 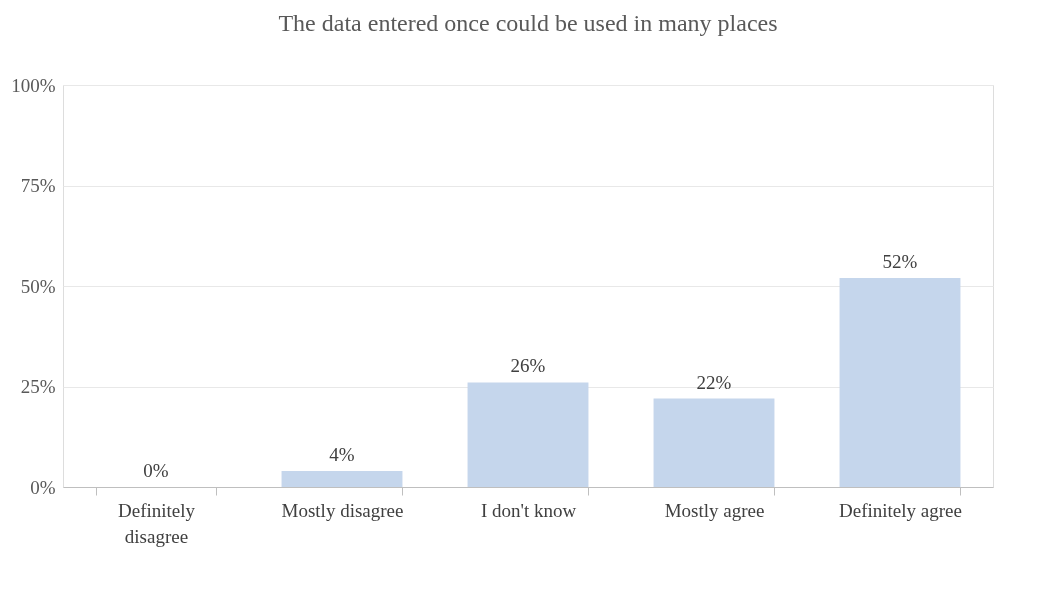 I want to click on y-tick-label: 0%, so click(x=43, y=487).